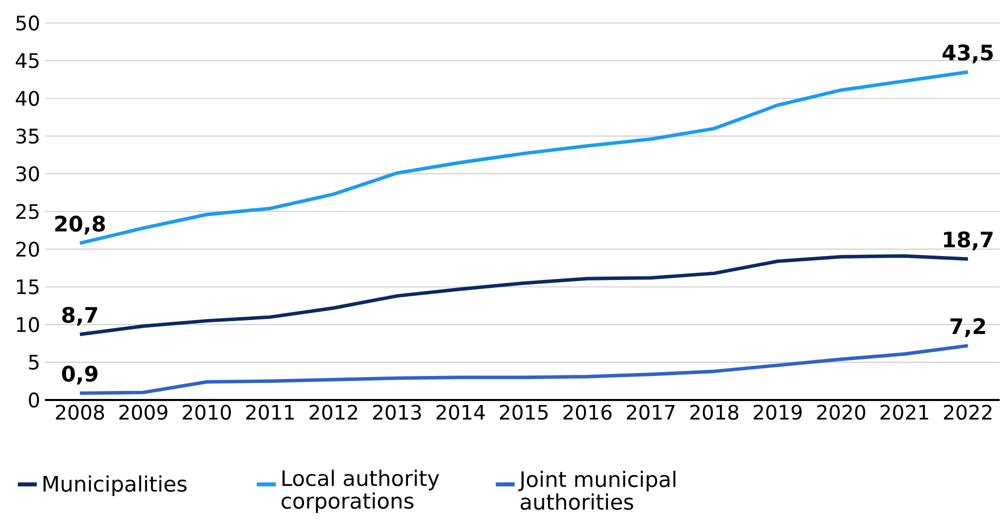 The height and width of the screenshot is (530, 1000). I want to click on y-tick-label: 20, so click(27, 249).